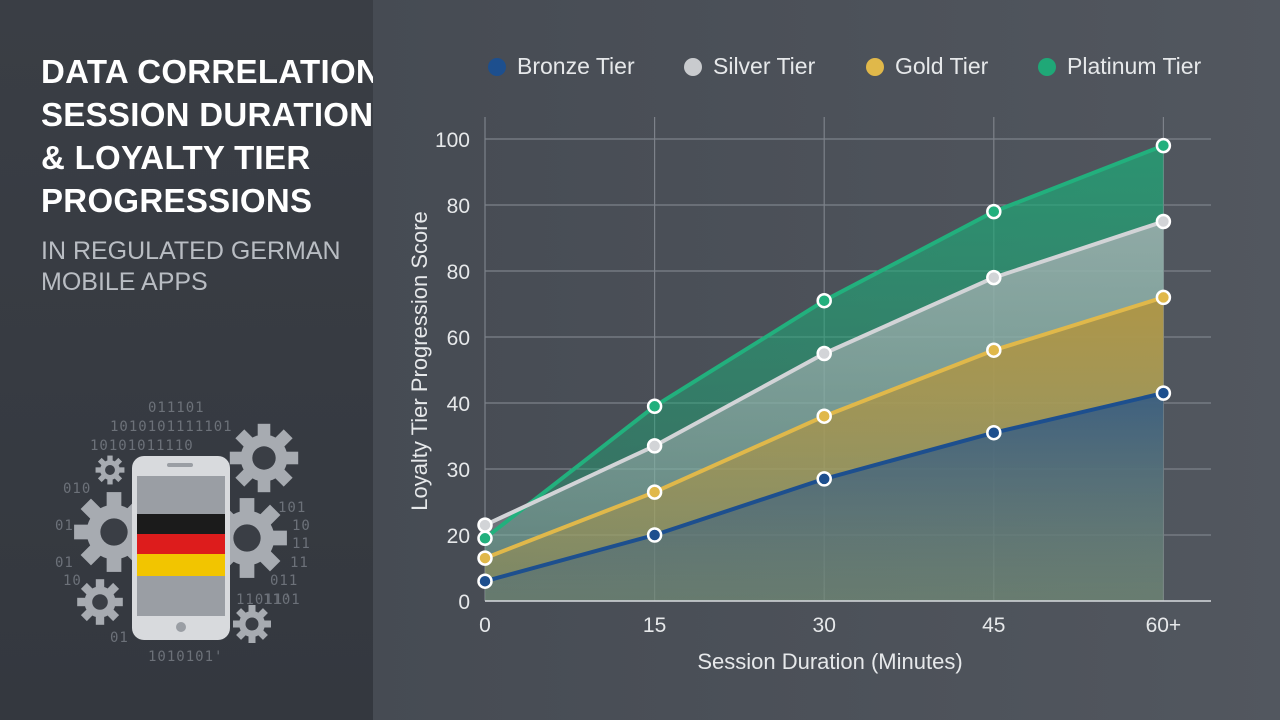 The image size is (1280, 720). What do you see at coordinates (1047, 67) in the screenshot?
I see `legend-swatch-platinum` at bounding box center [1047, 67].